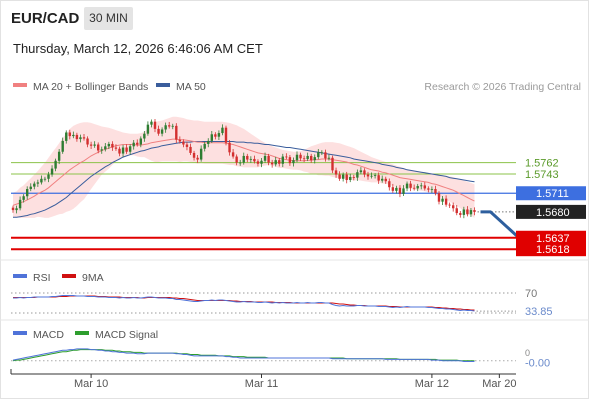  What do you see at coordinates (126, 335) in the screenshot?
I see `legend-label-macd-signal: MACD Signal` at bounding box center [126, 335].